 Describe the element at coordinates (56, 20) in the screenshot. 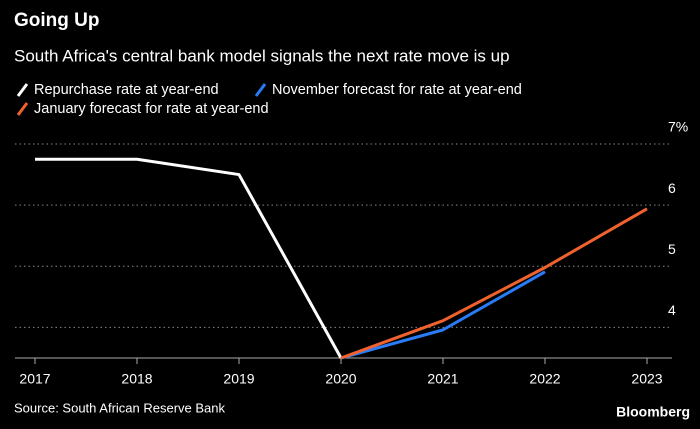

I see `chart-title: Going Up` at that location.